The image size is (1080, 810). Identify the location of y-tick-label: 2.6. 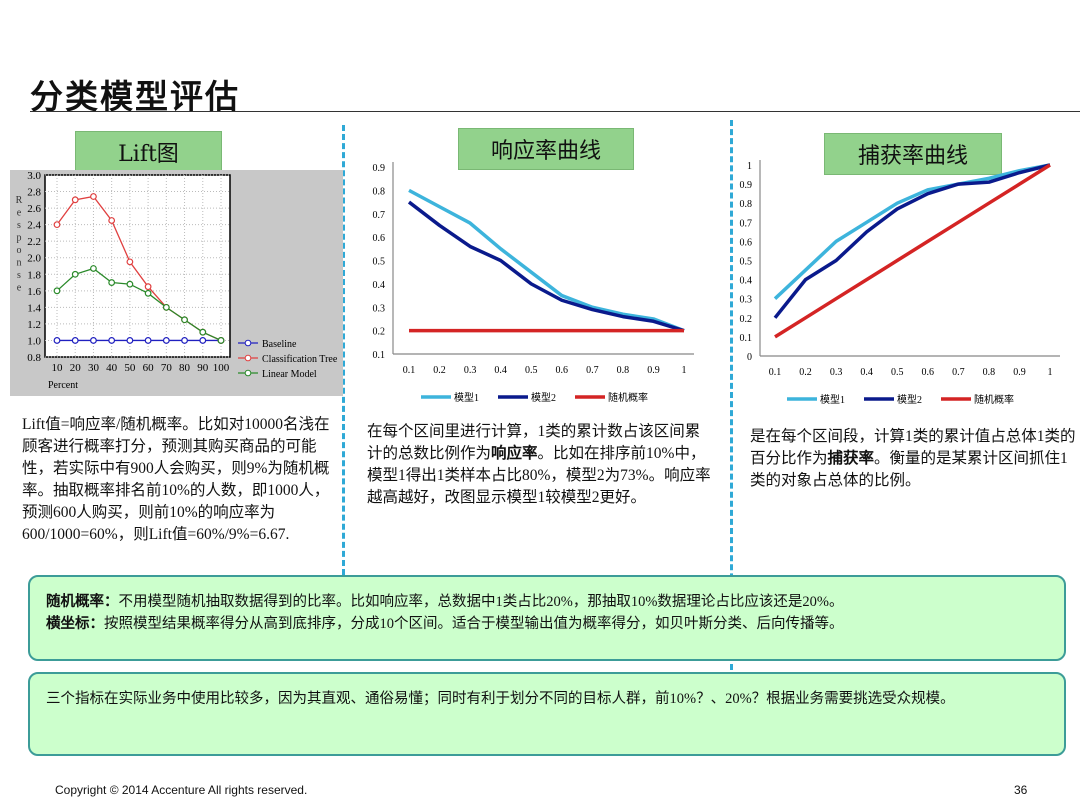
(34, 209).